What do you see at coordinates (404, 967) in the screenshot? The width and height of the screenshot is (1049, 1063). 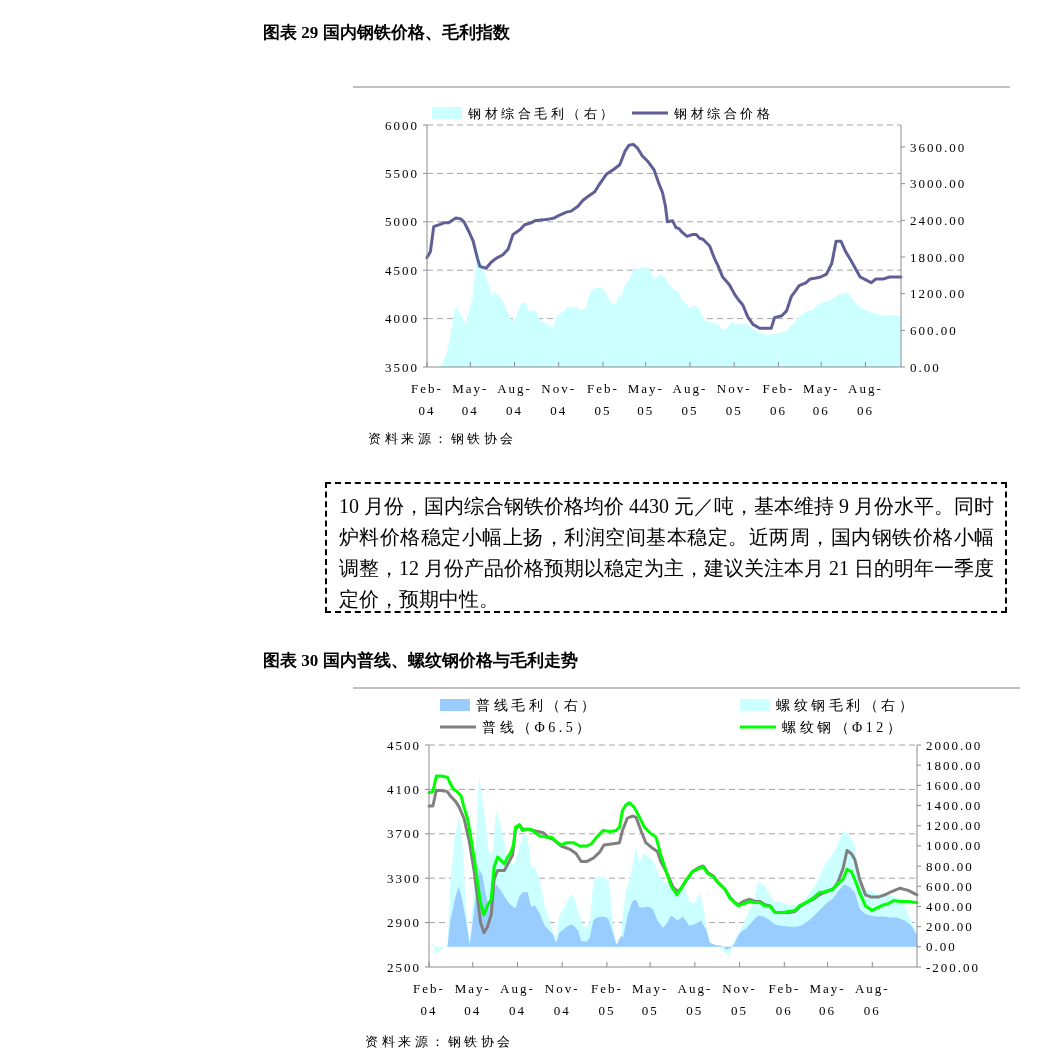 I see `y-tick-label: 2500` at bounding box center [404, 967].